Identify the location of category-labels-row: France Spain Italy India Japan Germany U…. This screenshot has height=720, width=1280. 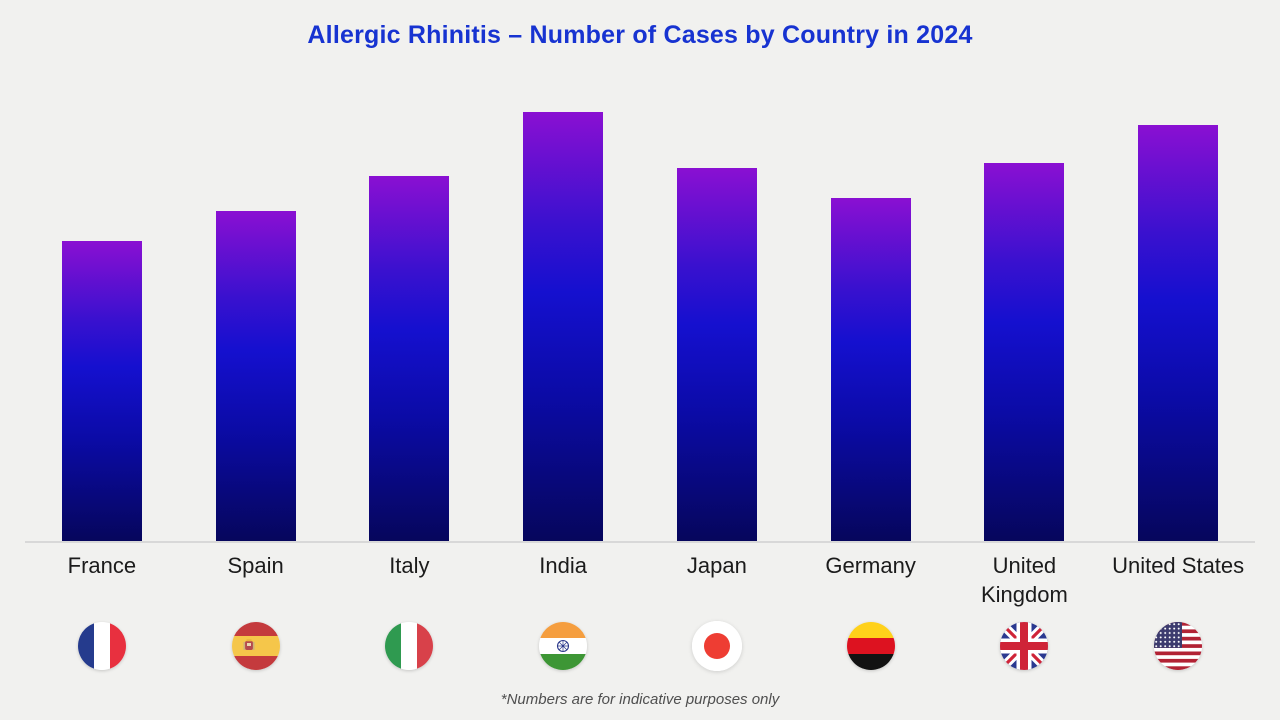
(640, 580).